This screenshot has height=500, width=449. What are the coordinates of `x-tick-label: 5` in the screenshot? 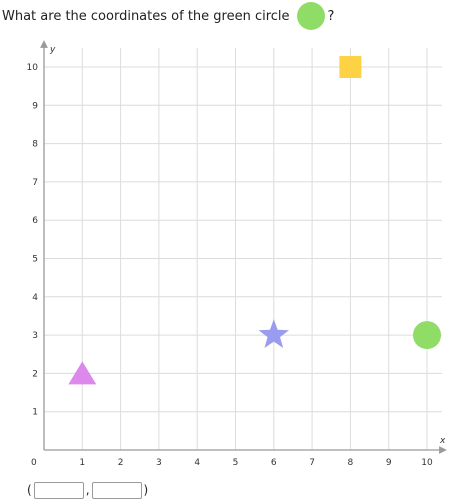 It's located at (236, 463).